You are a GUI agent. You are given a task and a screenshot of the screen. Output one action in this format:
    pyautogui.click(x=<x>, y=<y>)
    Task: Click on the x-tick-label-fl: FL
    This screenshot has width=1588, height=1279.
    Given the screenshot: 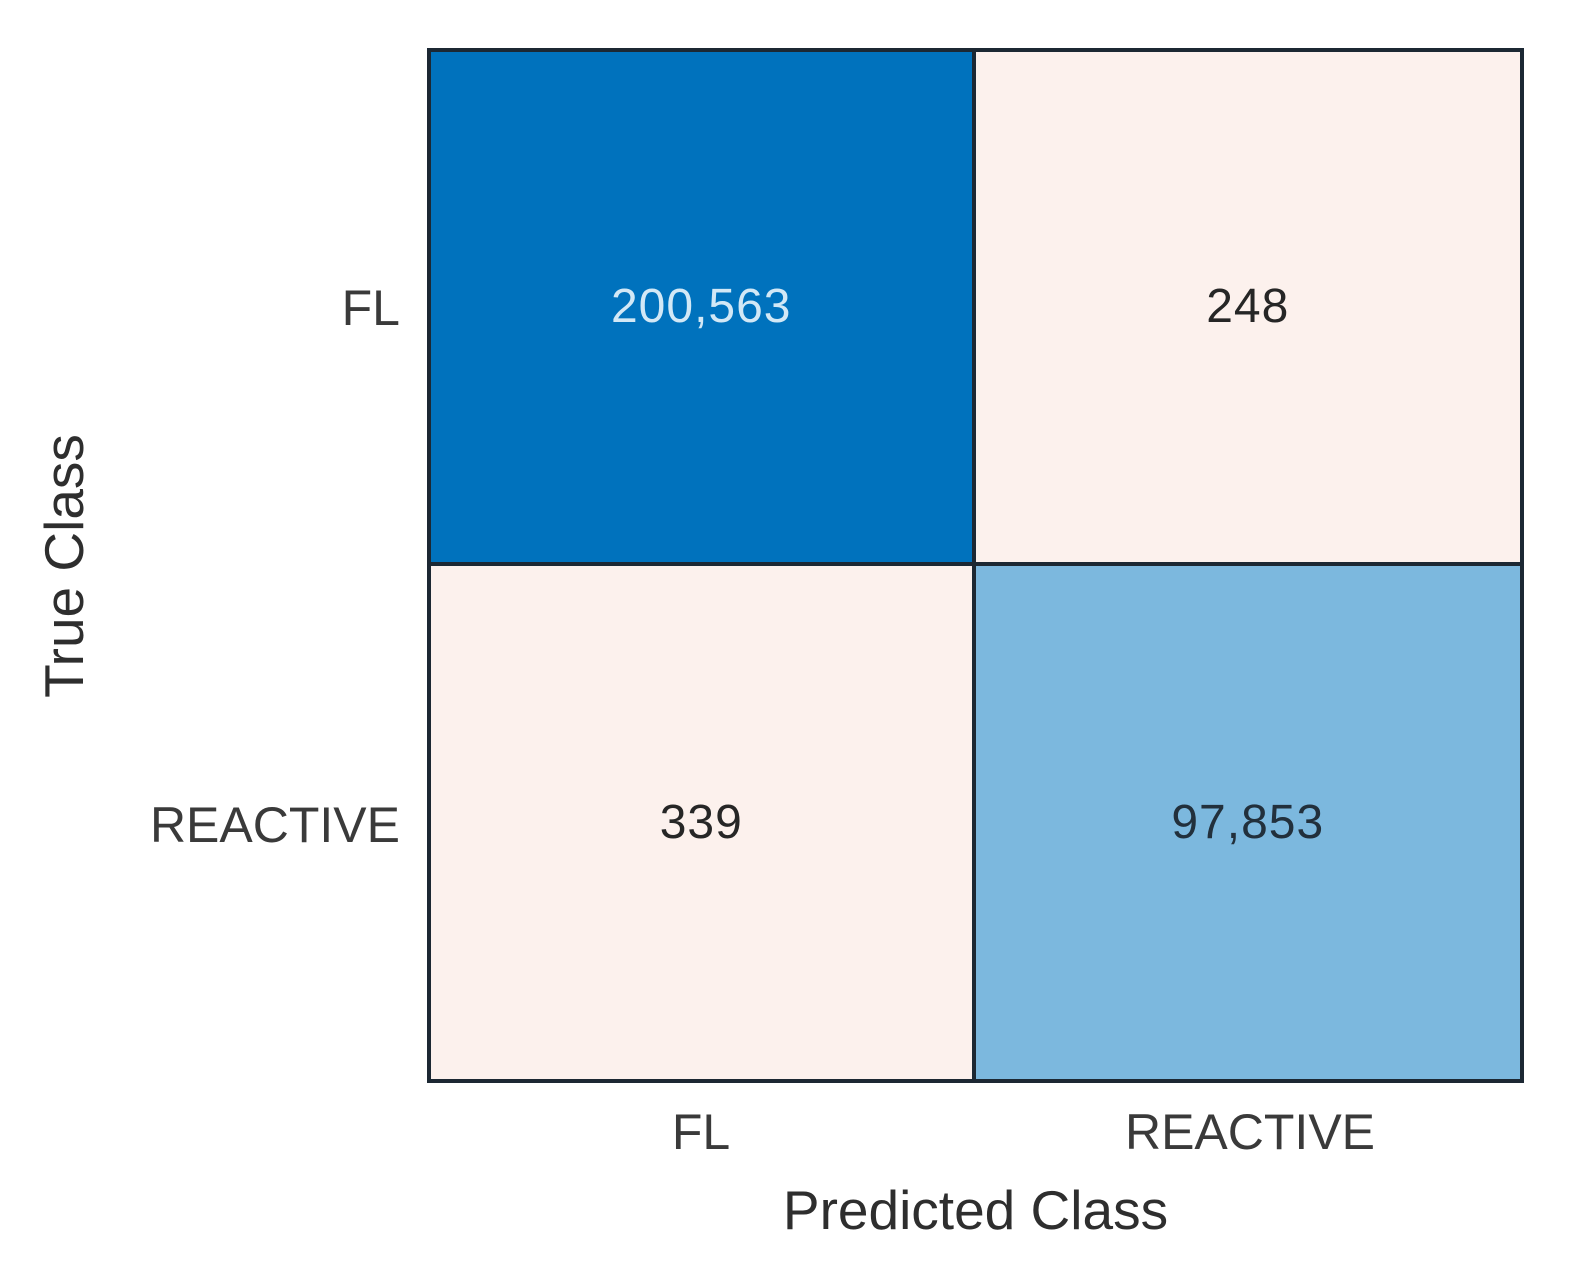 What is the action you would take?
    pyautogui.click(x=701, y=1132)
    